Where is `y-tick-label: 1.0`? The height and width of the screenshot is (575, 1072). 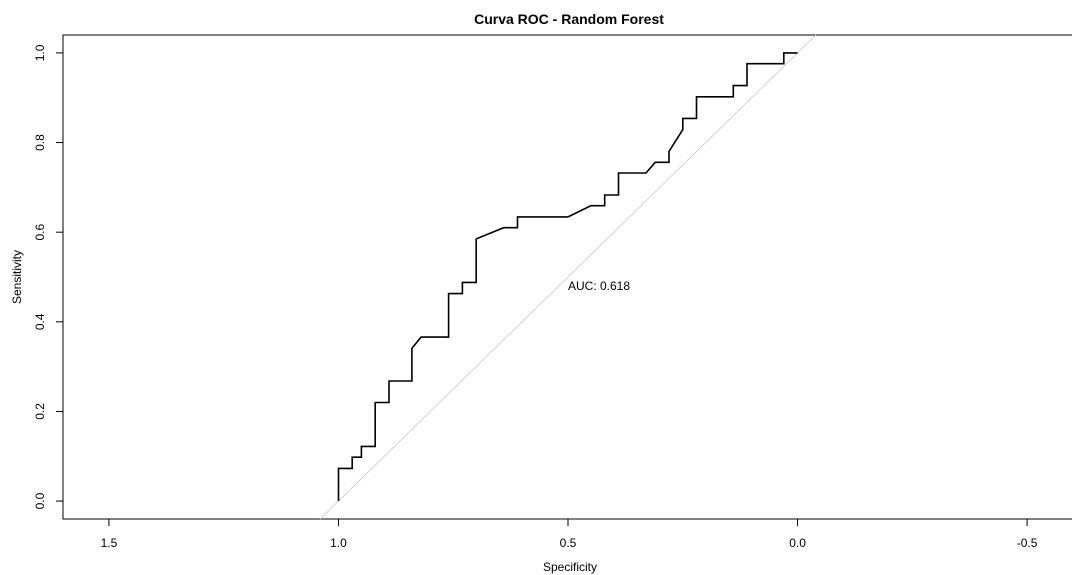
y-tick-label: 1.0 is located at coordinates (40, 52).